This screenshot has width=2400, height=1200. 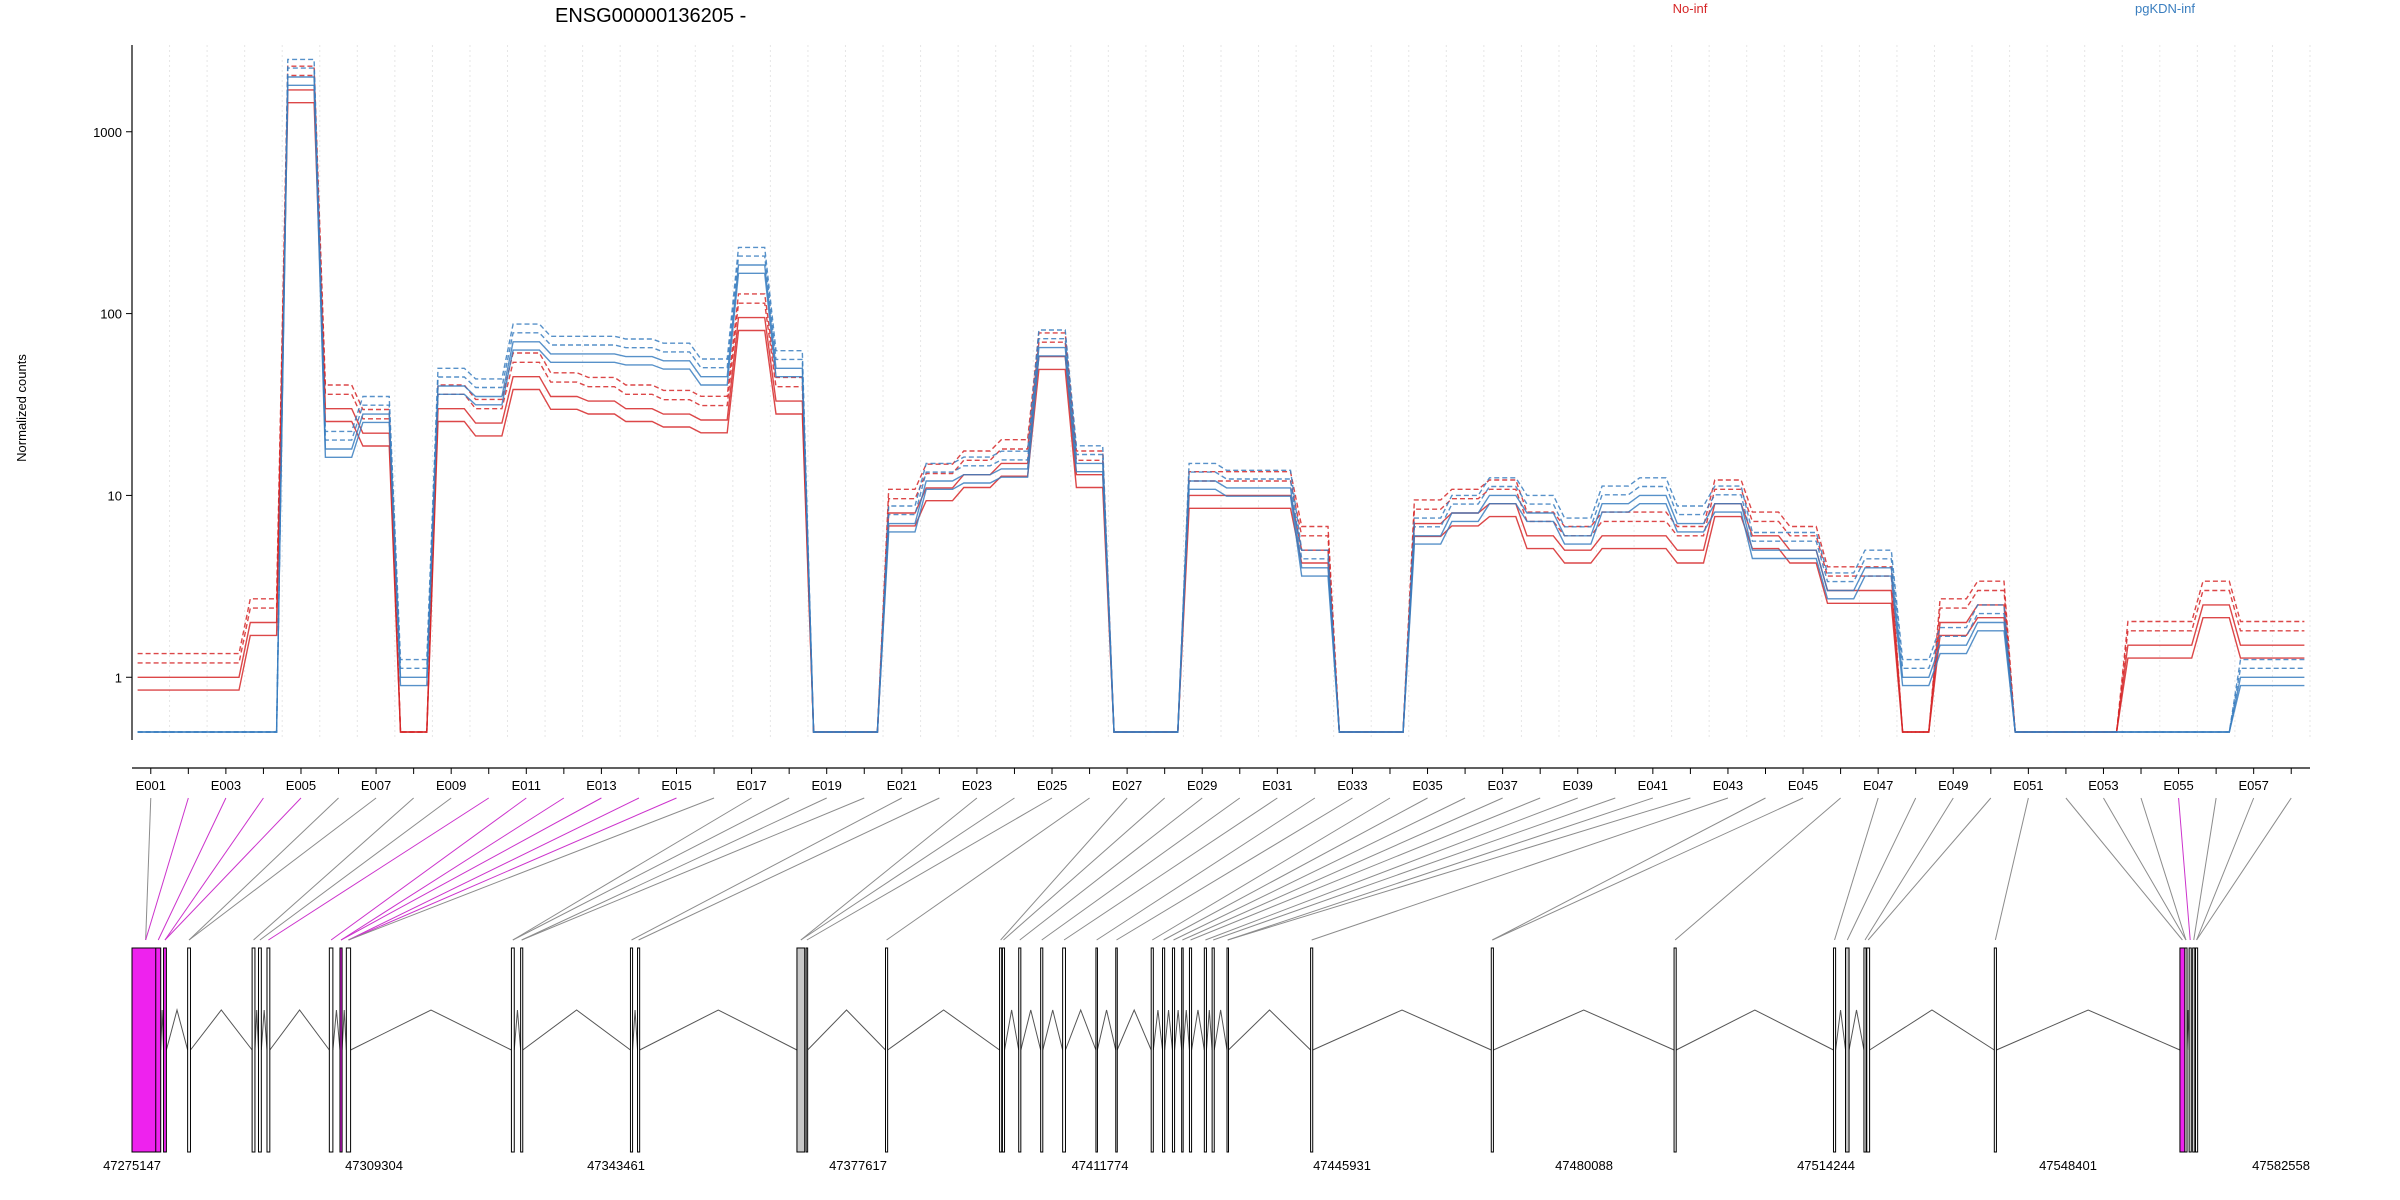 What do you see at coordinates (451, 785) in the screenshot?
I see `x-tick-label: E009` at bounding box center [451, 785].